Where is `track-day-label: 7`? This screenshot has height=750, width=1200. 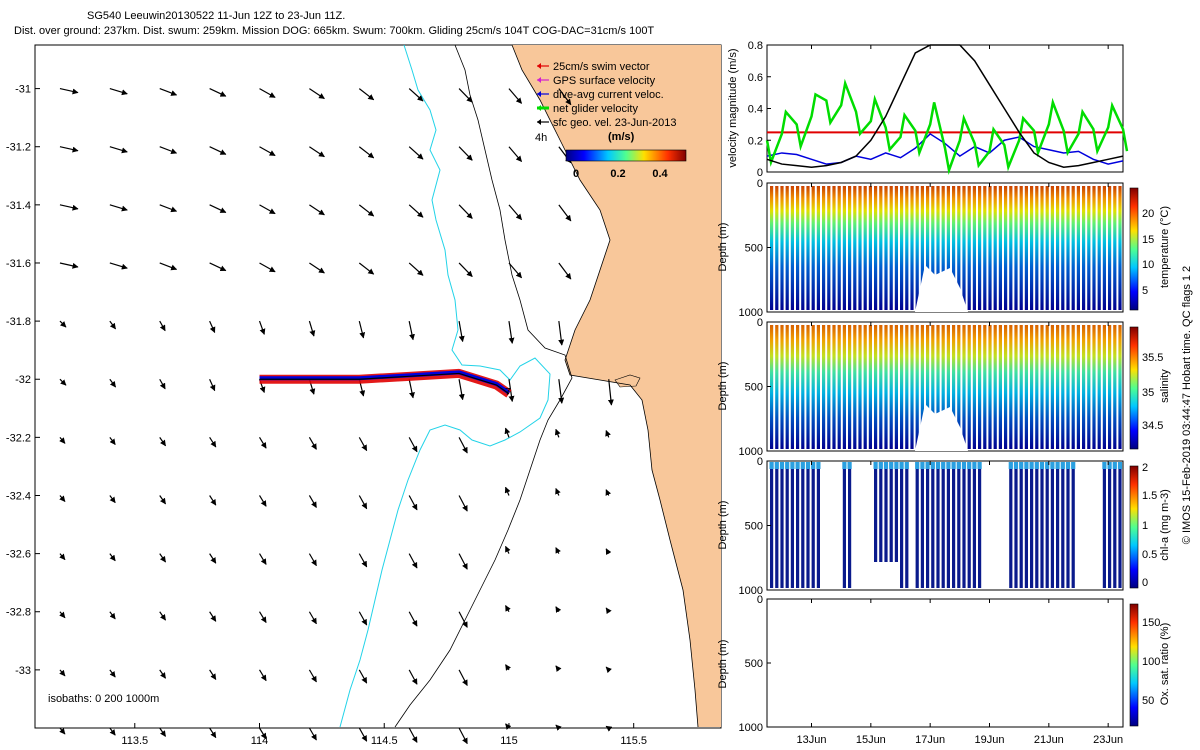 track-day-label: 7 is located at coordinates (508, 392).